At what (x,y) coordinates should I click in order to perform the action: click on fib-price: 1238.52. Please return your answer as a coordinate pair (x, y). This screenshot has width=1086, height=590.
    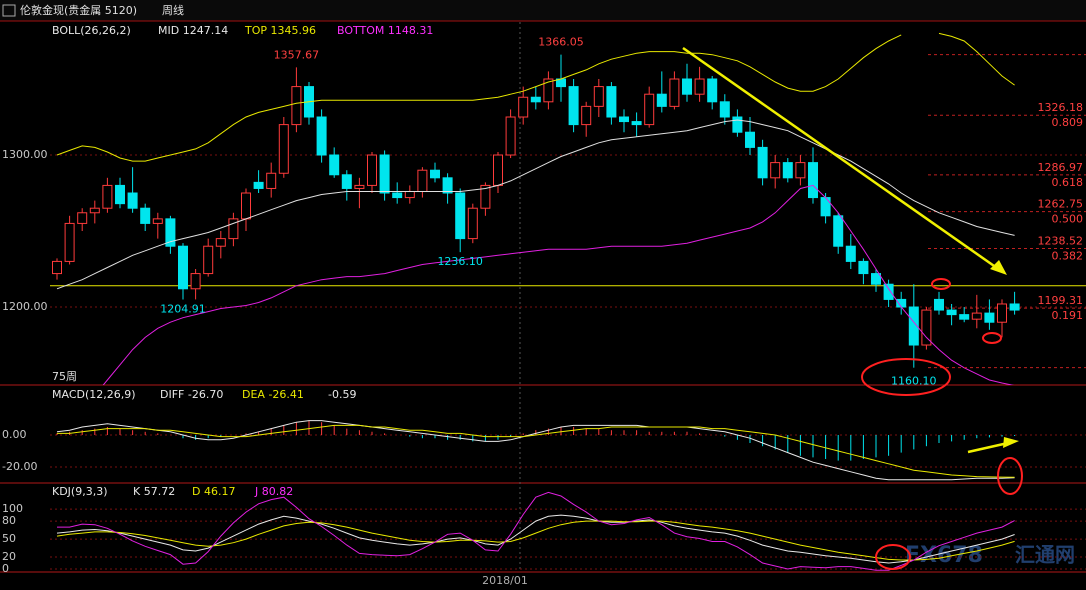
    Looking at the image, I should click on (1061, 240).